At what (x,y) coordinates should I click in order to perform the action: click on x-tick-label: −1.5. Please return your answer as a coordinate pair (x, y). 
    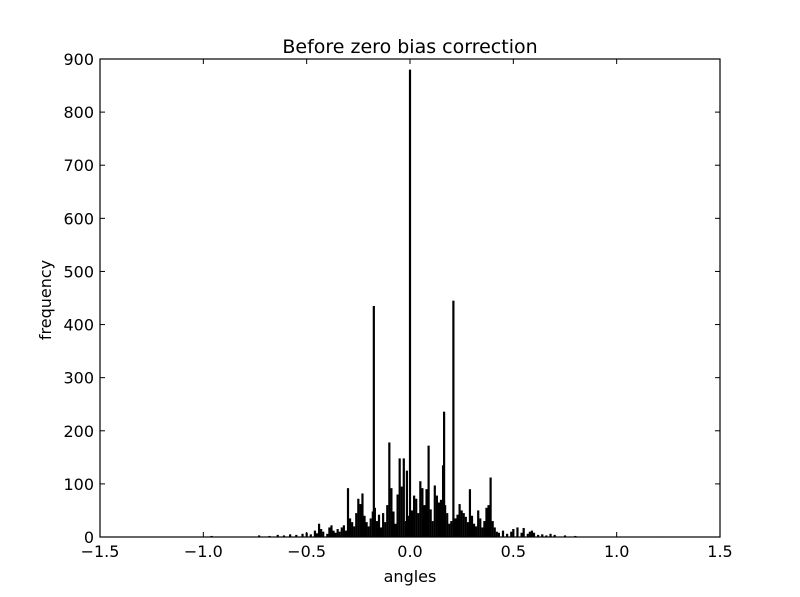
    Looking at the image, I should click on (100, 551).